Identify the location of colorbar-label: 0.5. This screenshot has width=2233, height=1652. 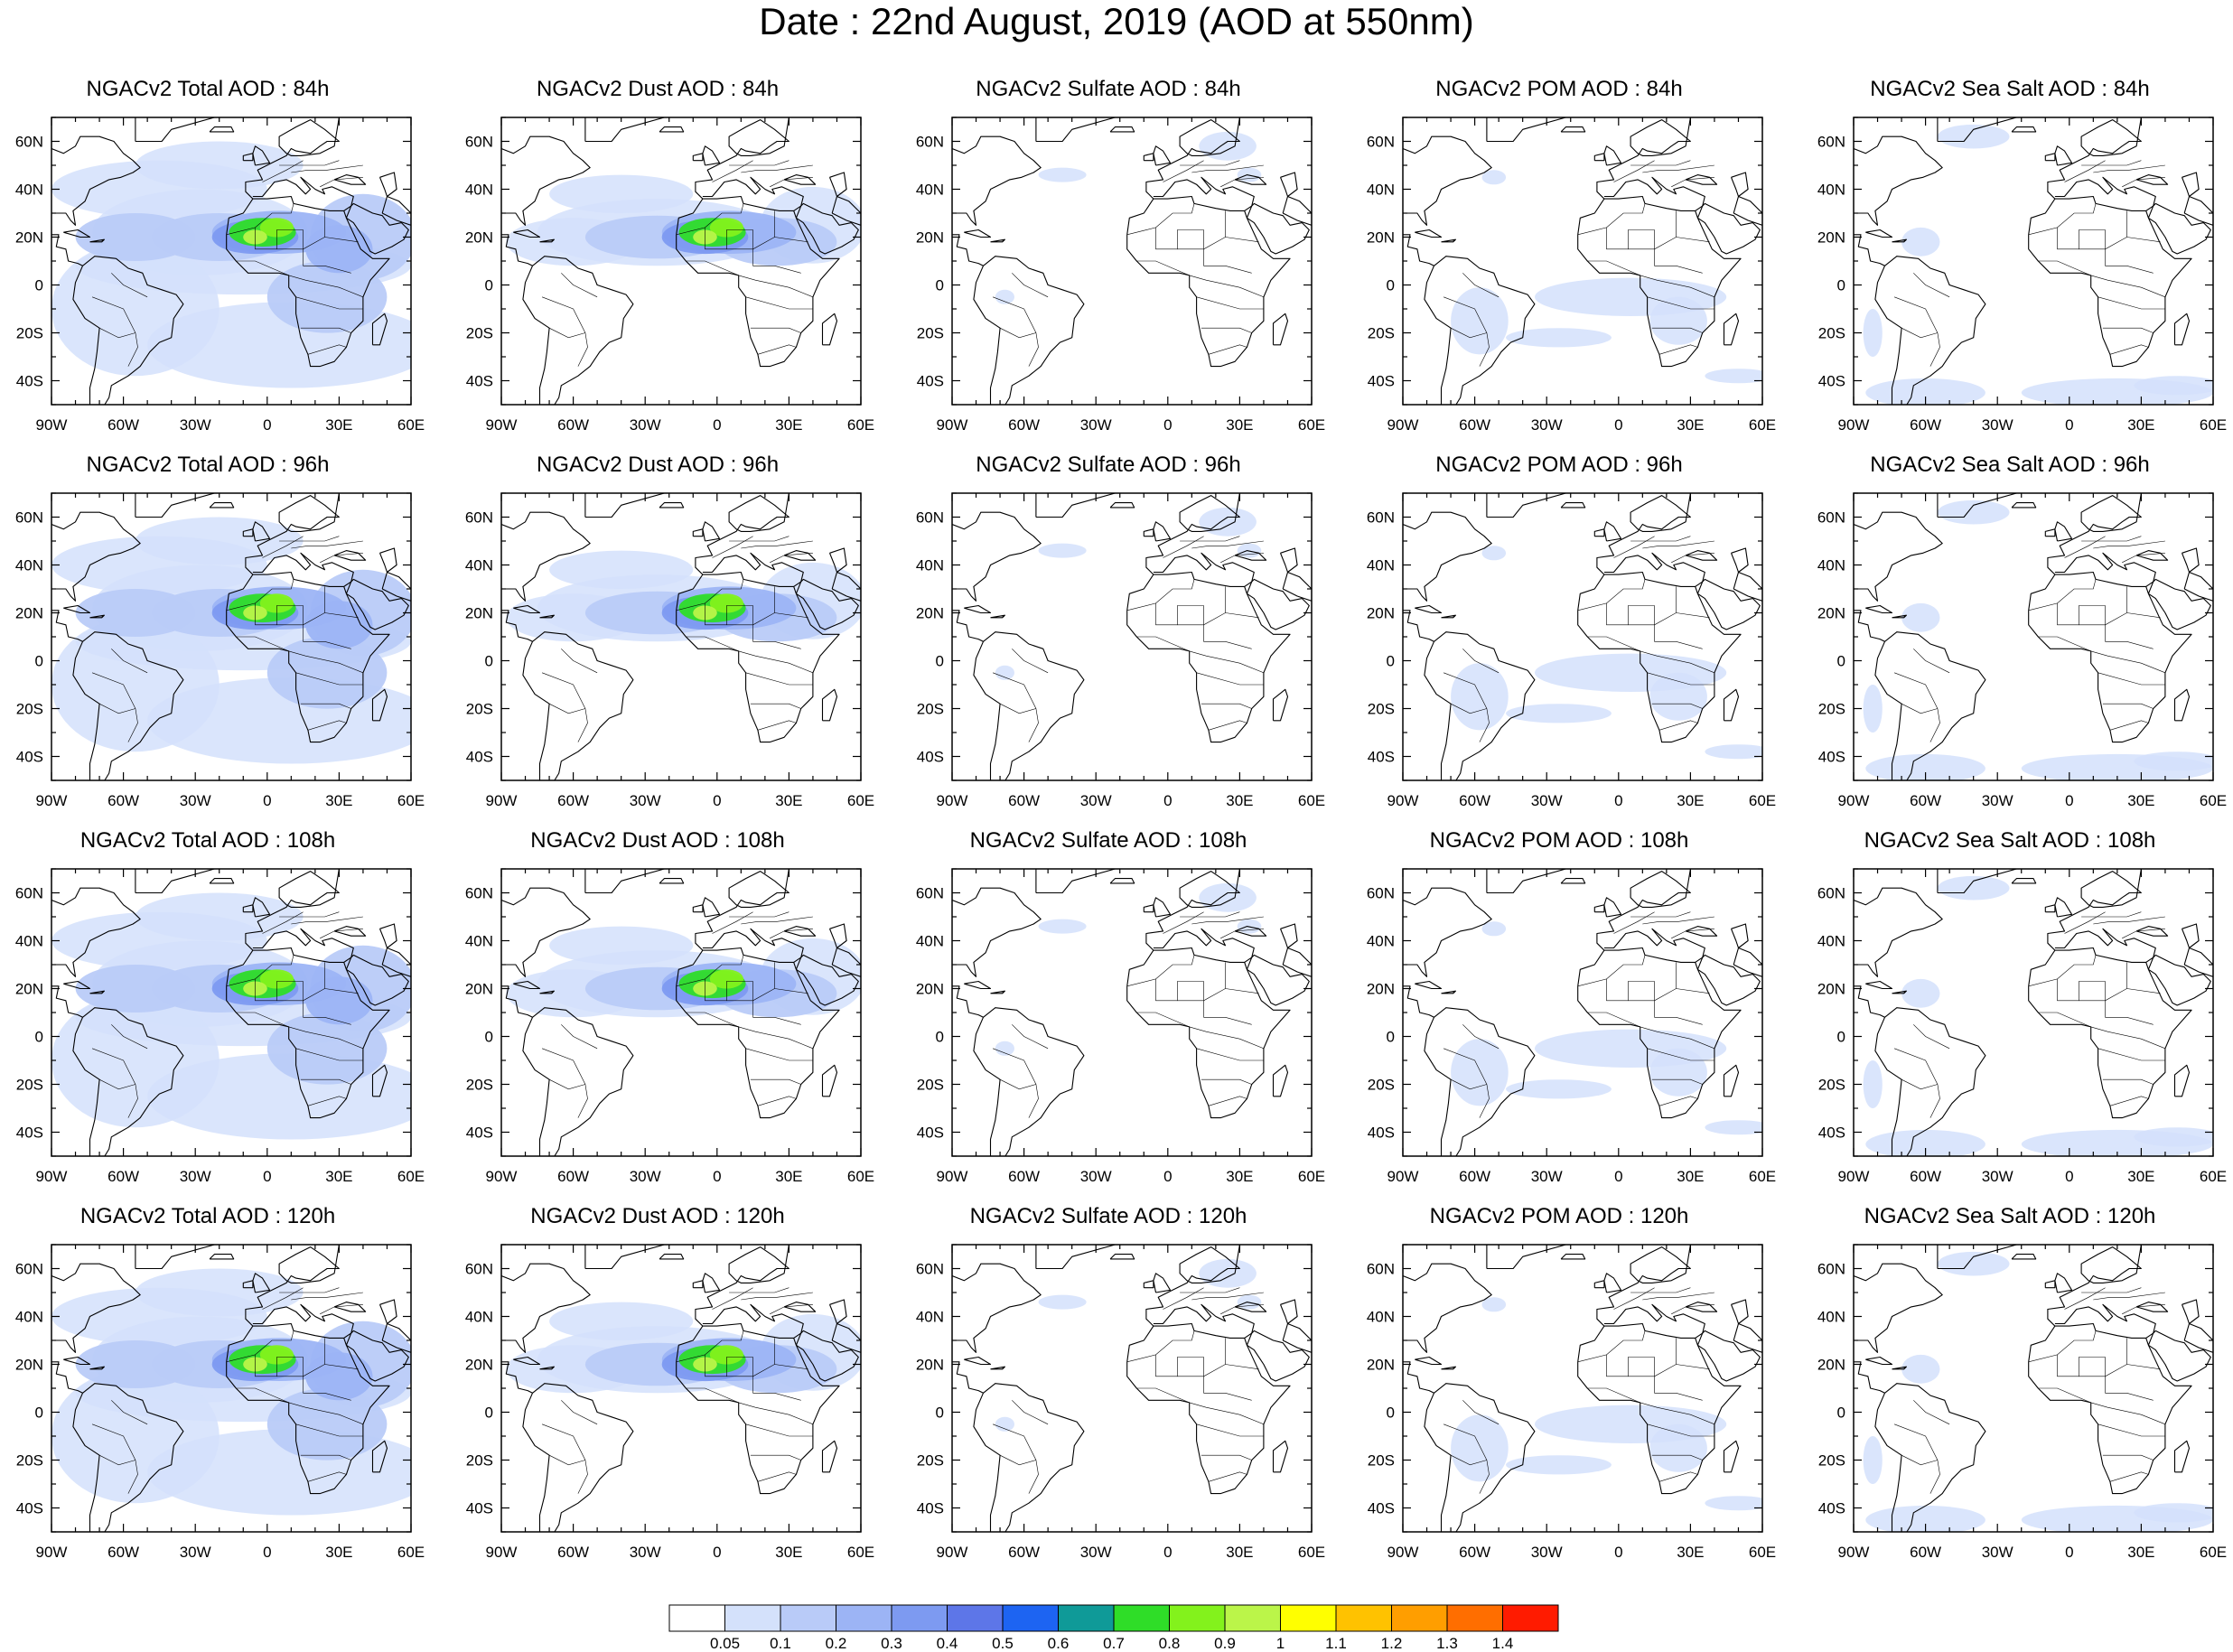
(1003, 1643).